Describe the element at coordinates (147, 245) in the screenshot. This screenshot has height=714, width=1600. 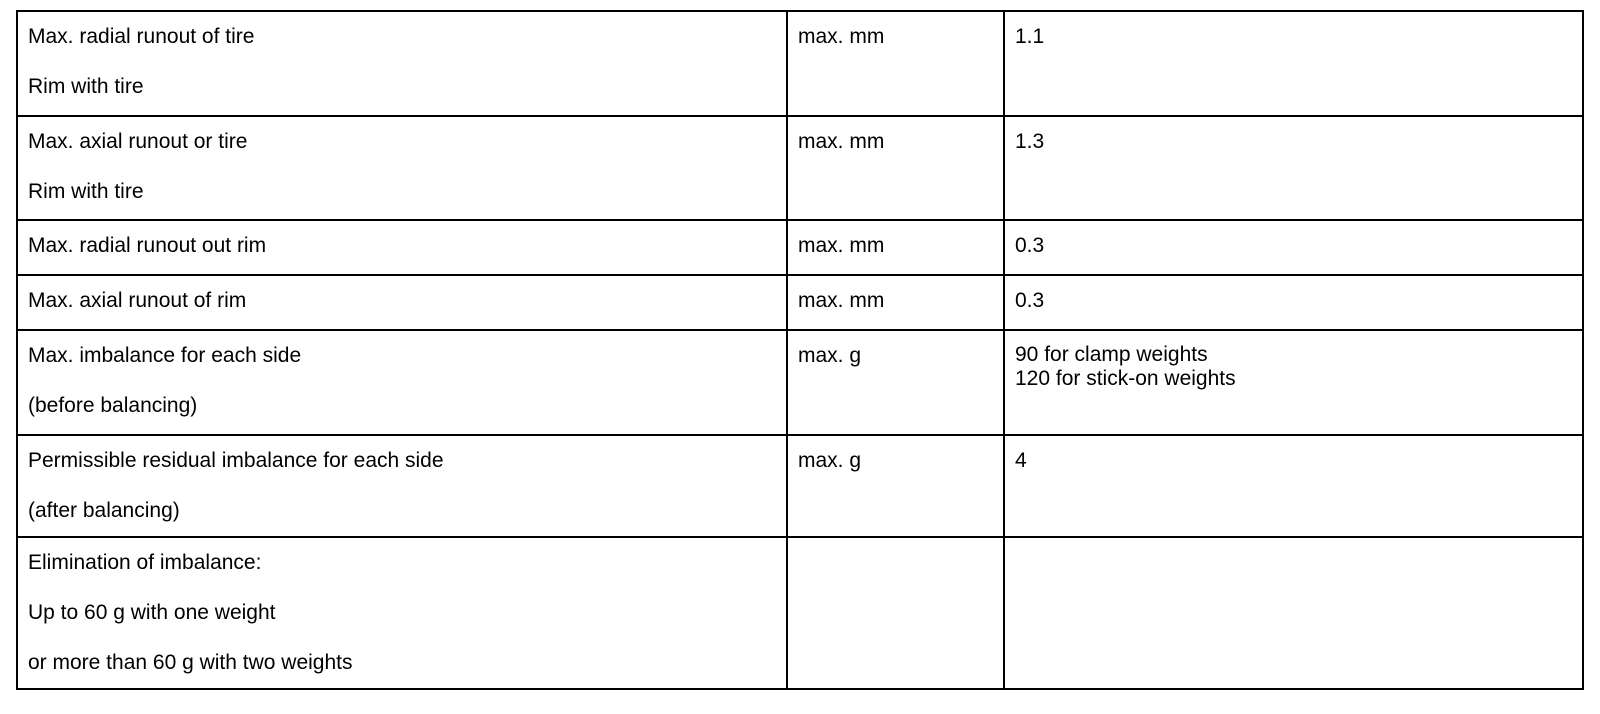
I see `parameter-cell-line: Max. radial runout out rim` at that location.